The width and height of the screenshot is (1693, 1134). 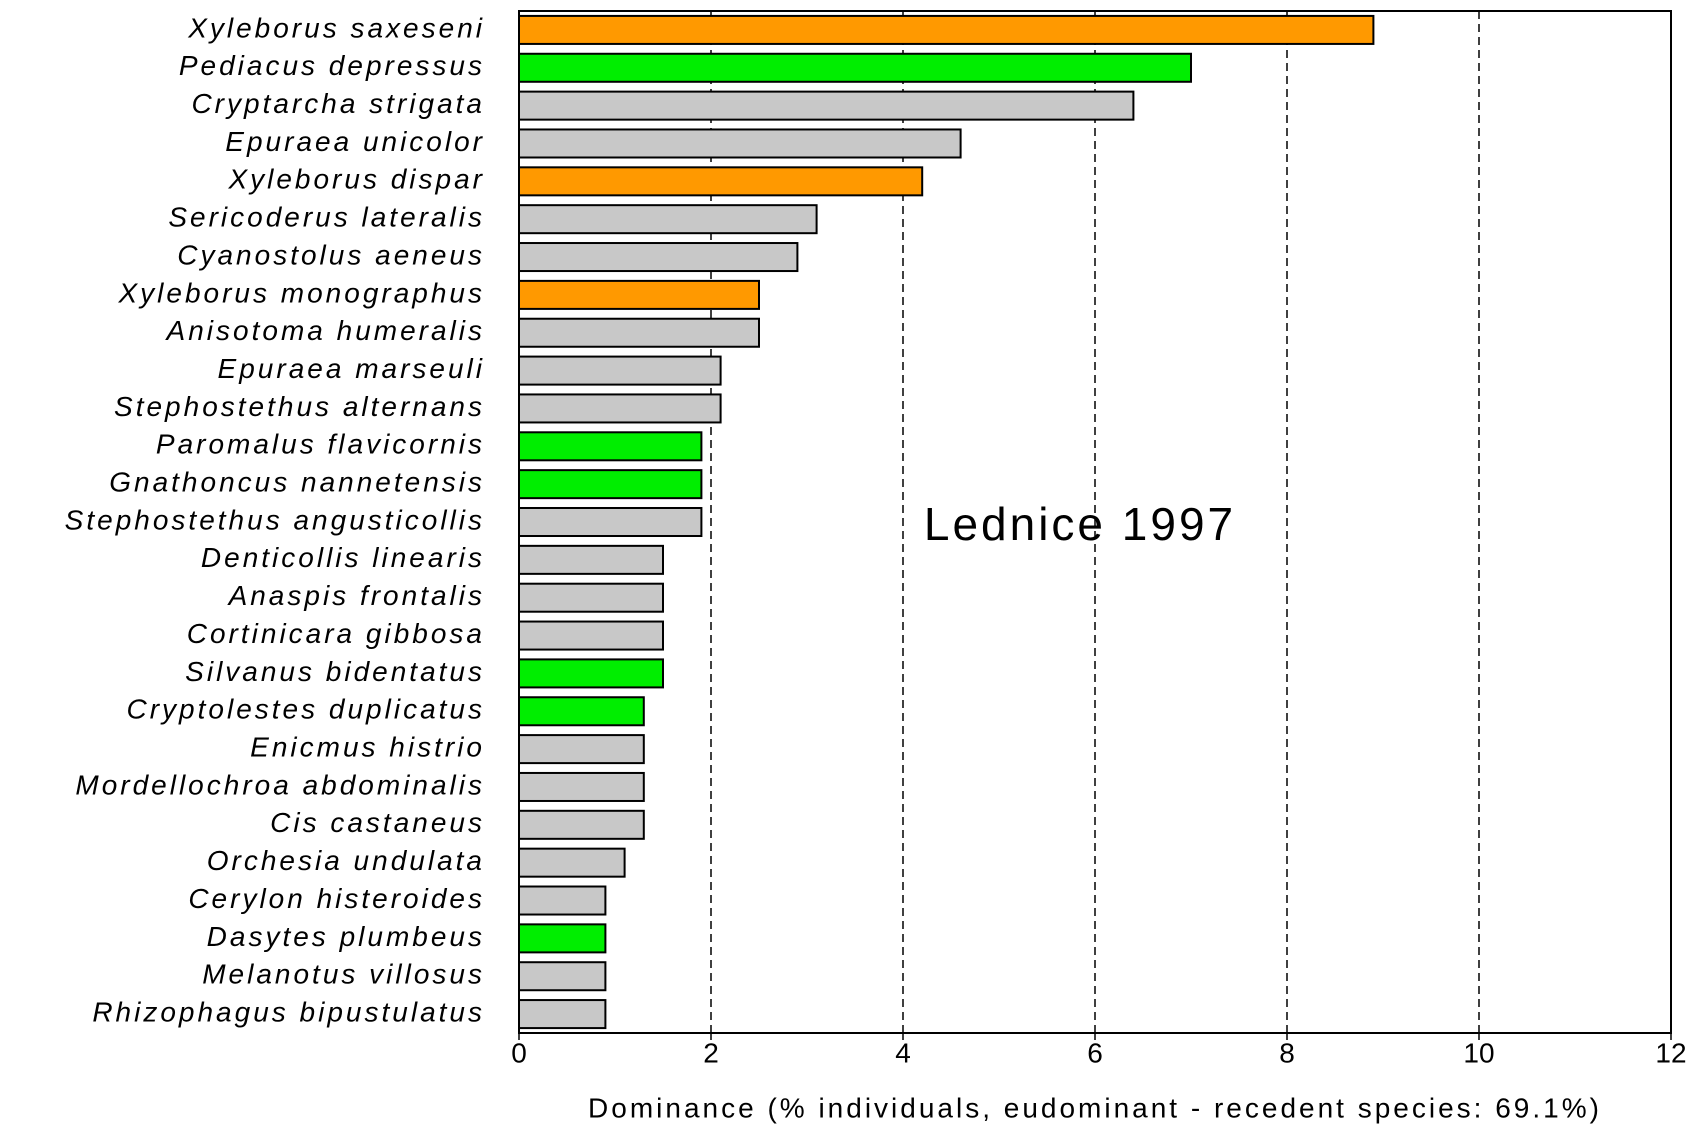 I want to click on y-tick-label: Rhizophagus bipustulatus, so click(x=288, y=1011).